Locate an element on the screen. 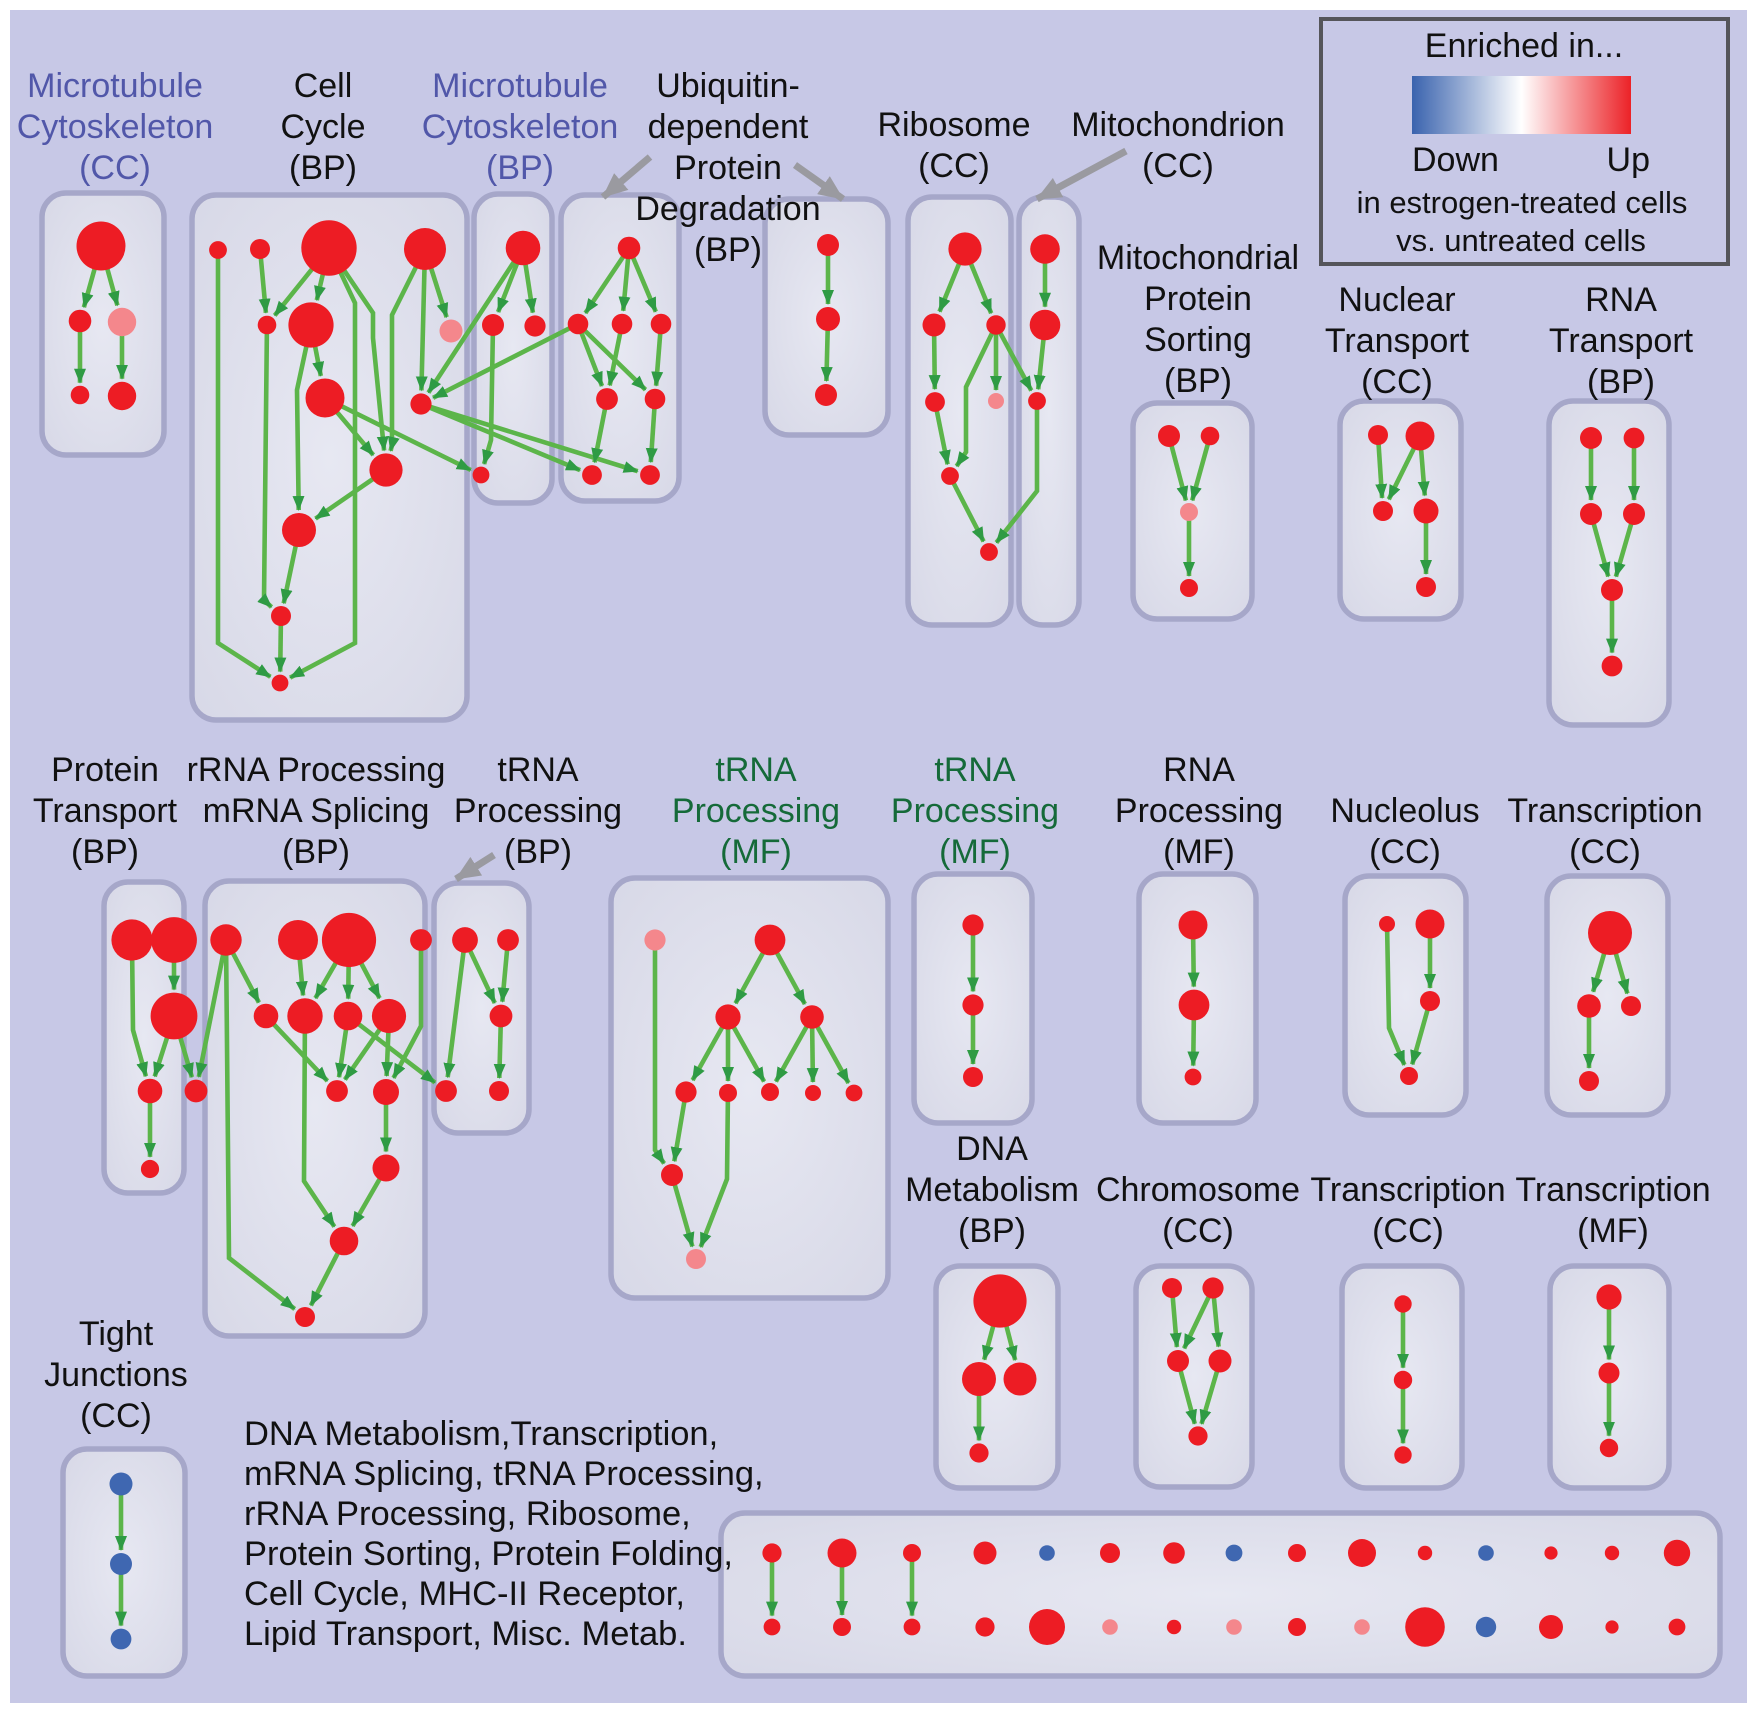 The width and height of the screenshot is (1750, 1720). svg-text: Cycle is located at coordinates (322, 127).